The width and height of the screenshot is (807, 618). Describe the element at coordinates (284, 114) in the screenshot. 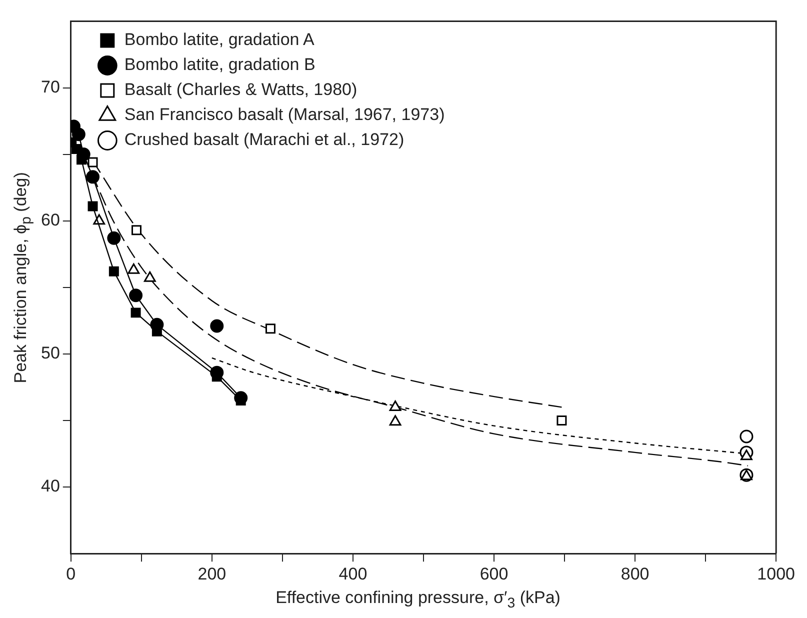

I see `legend-label: San Francisco basalt (Marsal, 1967, 1973)` at that location.